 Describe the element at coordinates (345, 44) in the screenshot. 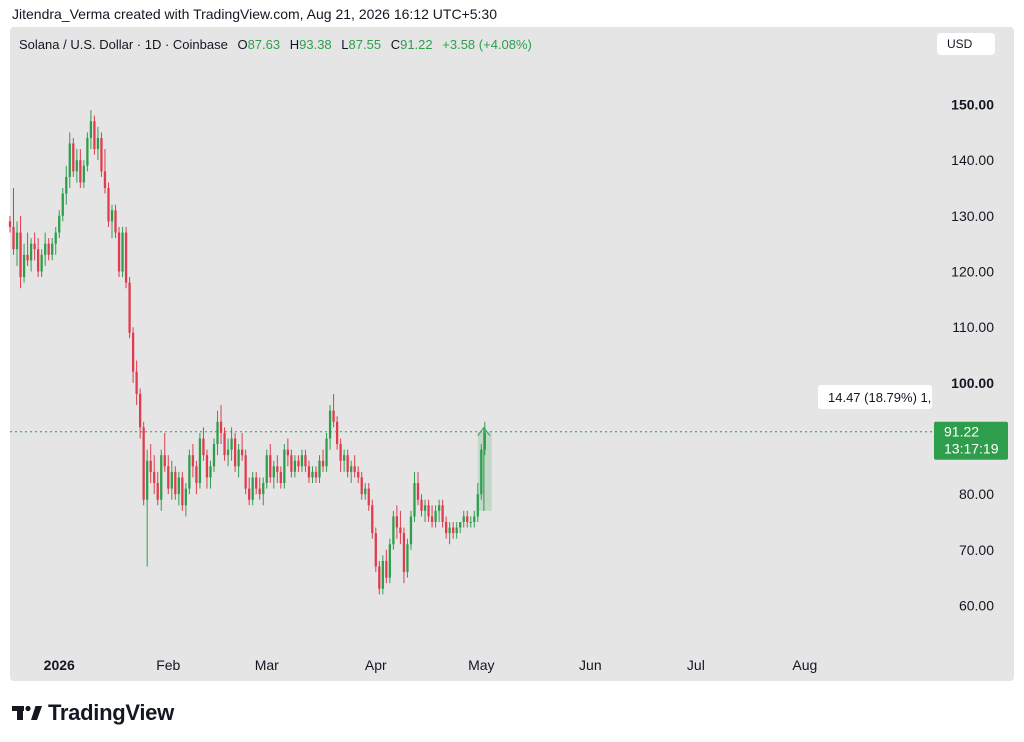

I see `low-label: L` at that location.